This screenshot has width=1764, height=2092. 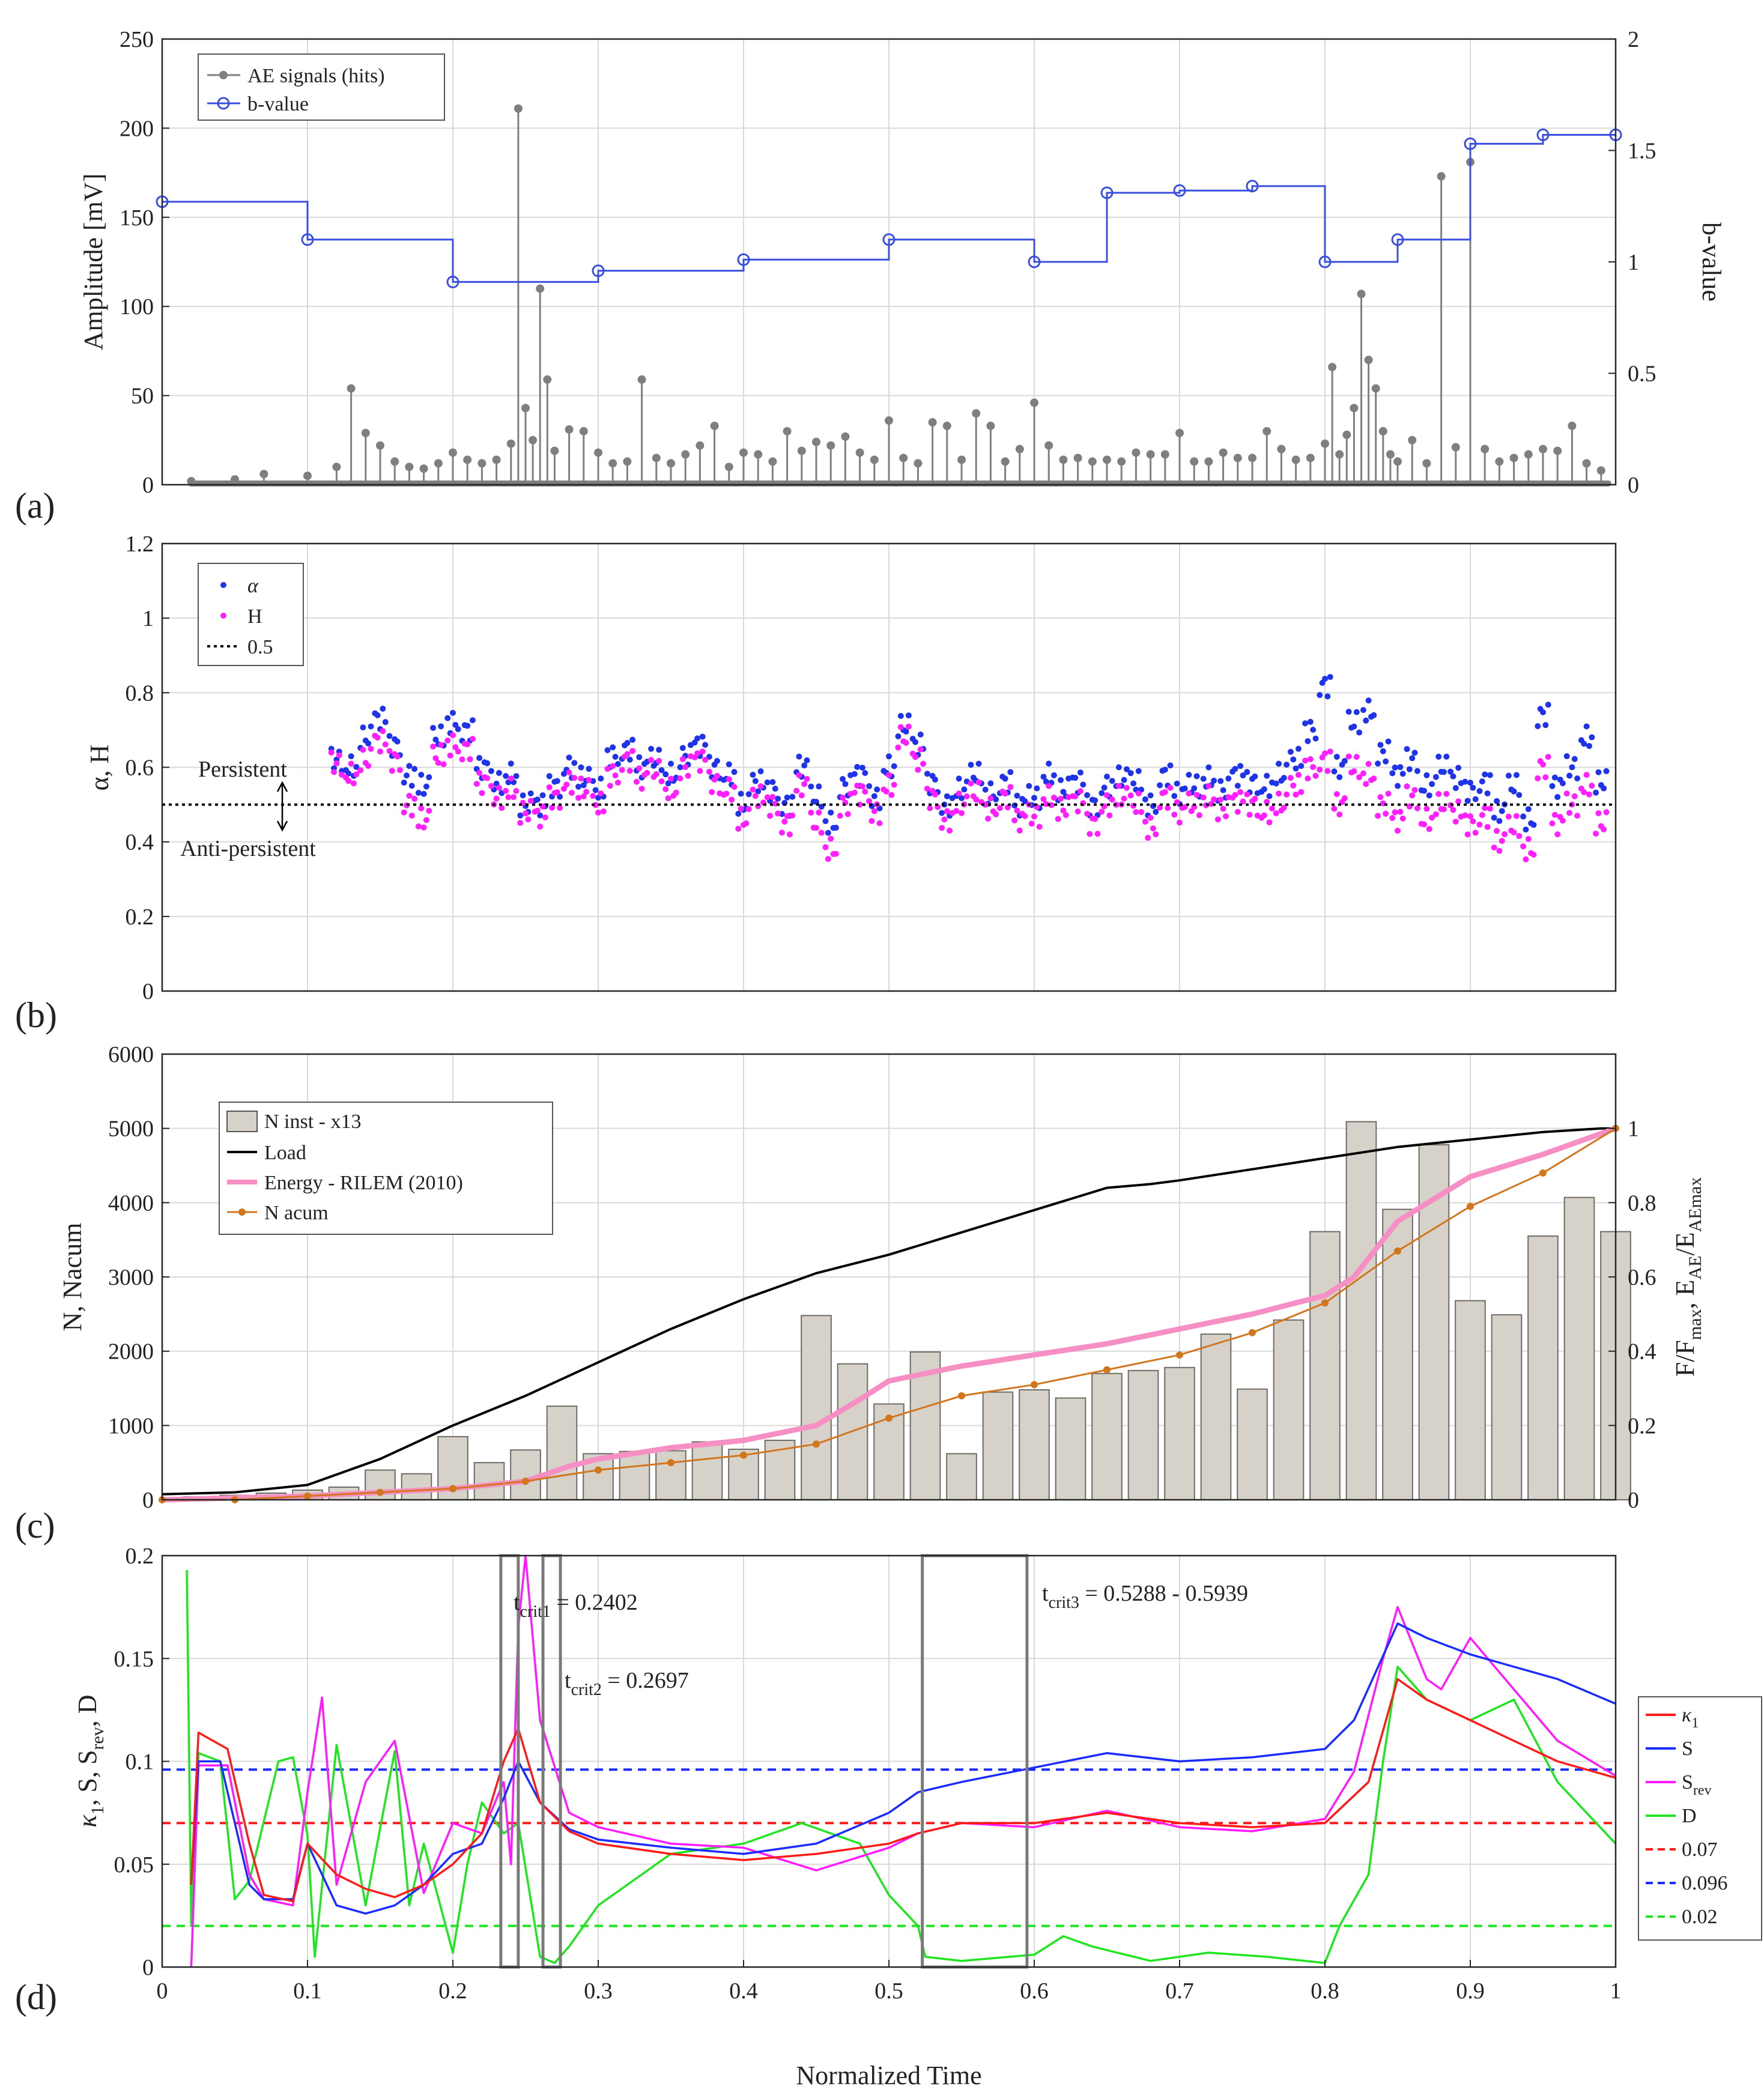 I want to click on svg-text: κ1, S, Srev, D, so click(x=90, y=1761).